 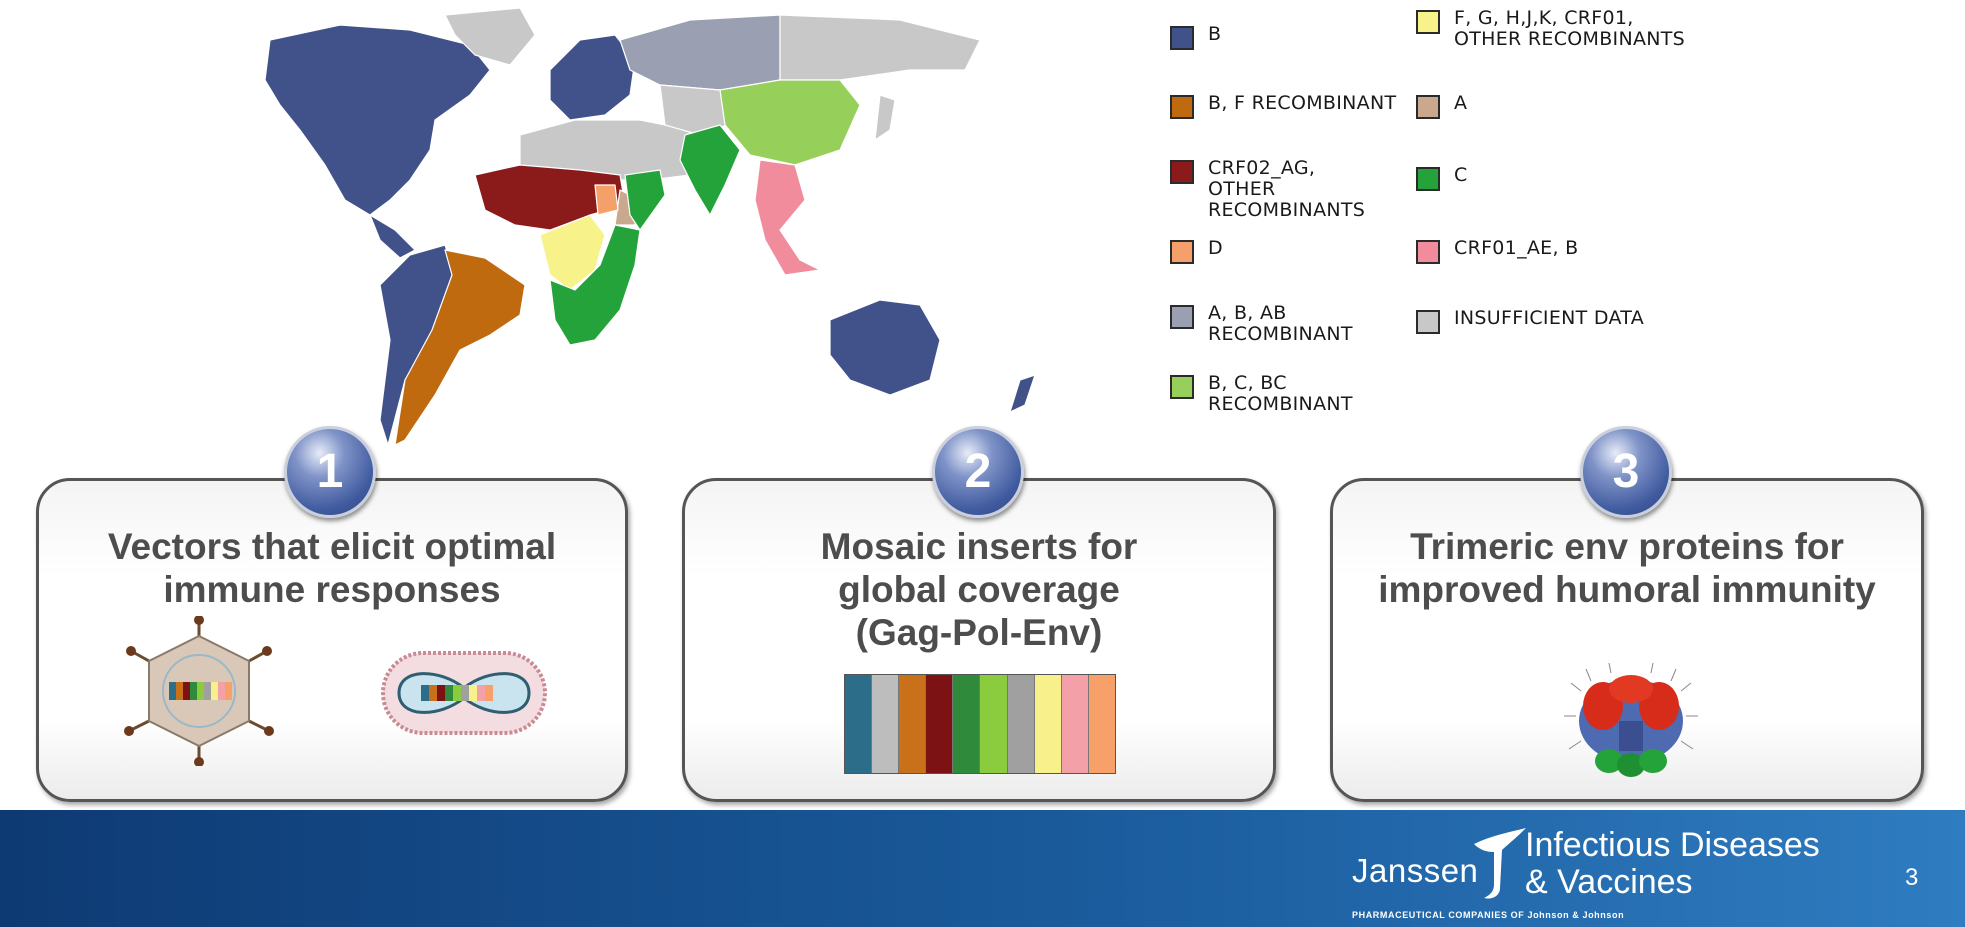 What do you see at coordinates (790, 122) in the screenshot?
I see `china-region` at bounding box center [790, 122].